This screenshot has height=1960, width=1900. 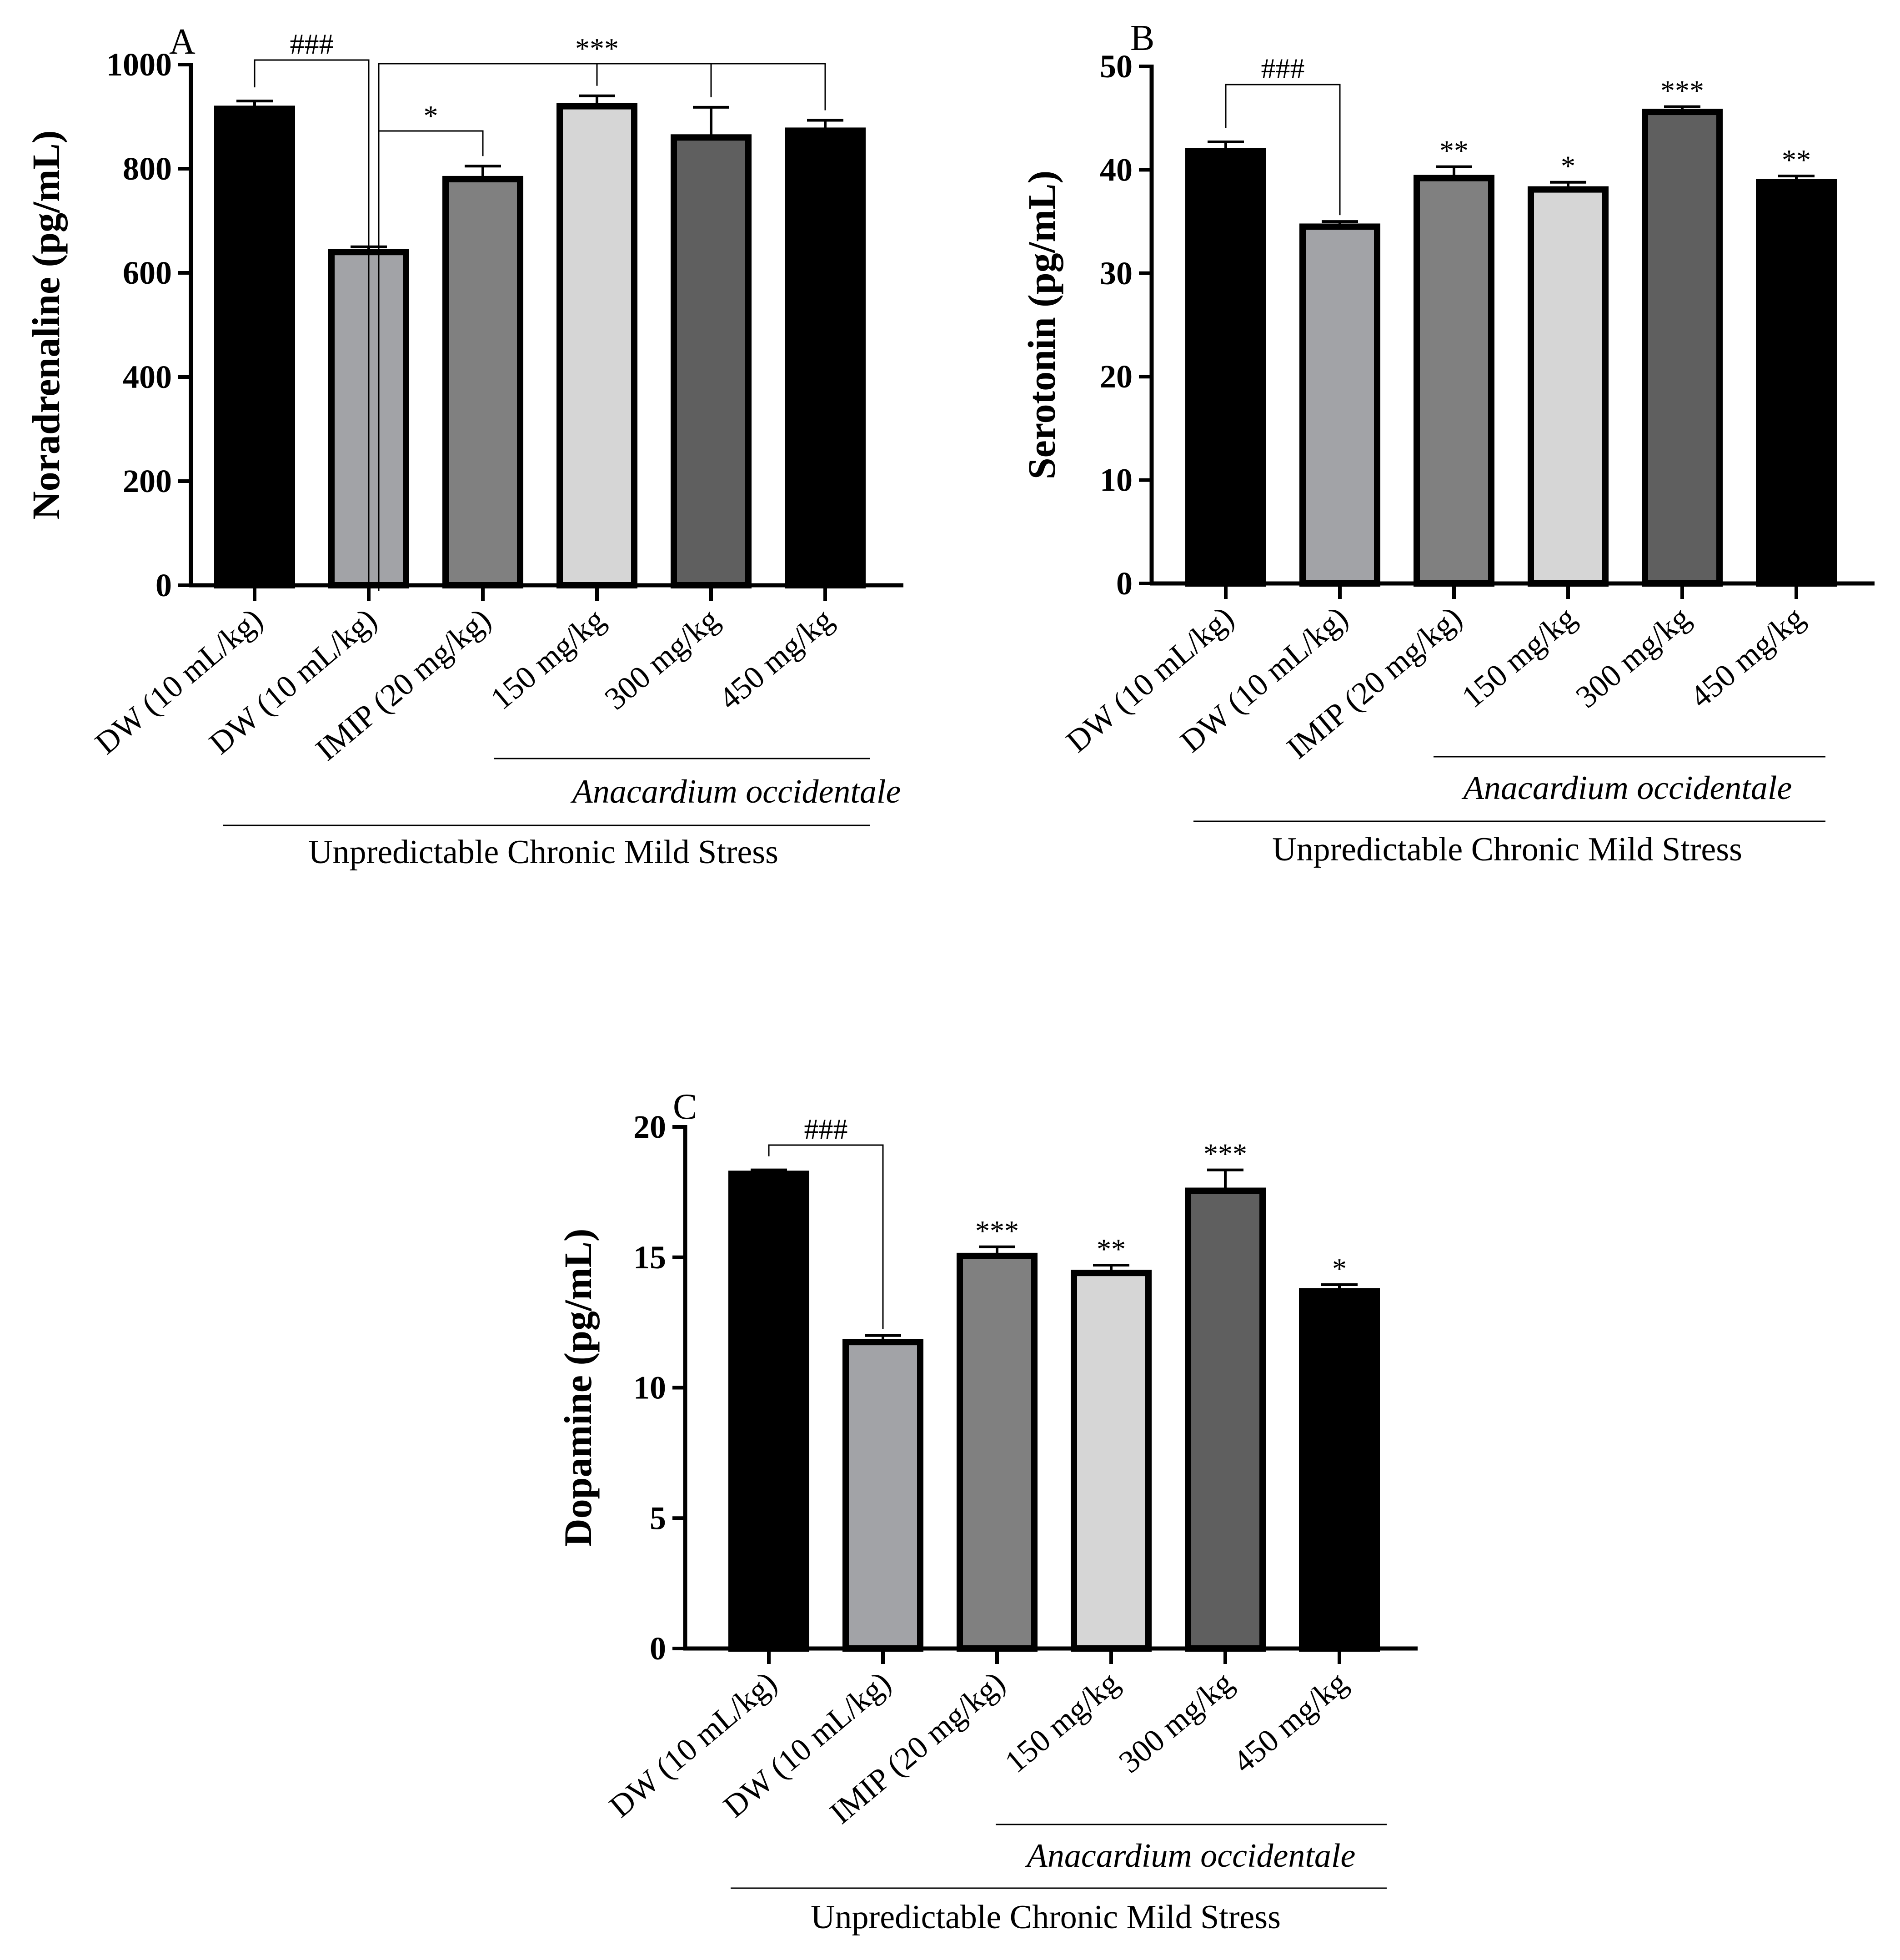 I want to click on y-tick-label: 400, so click(x=147, y=377).